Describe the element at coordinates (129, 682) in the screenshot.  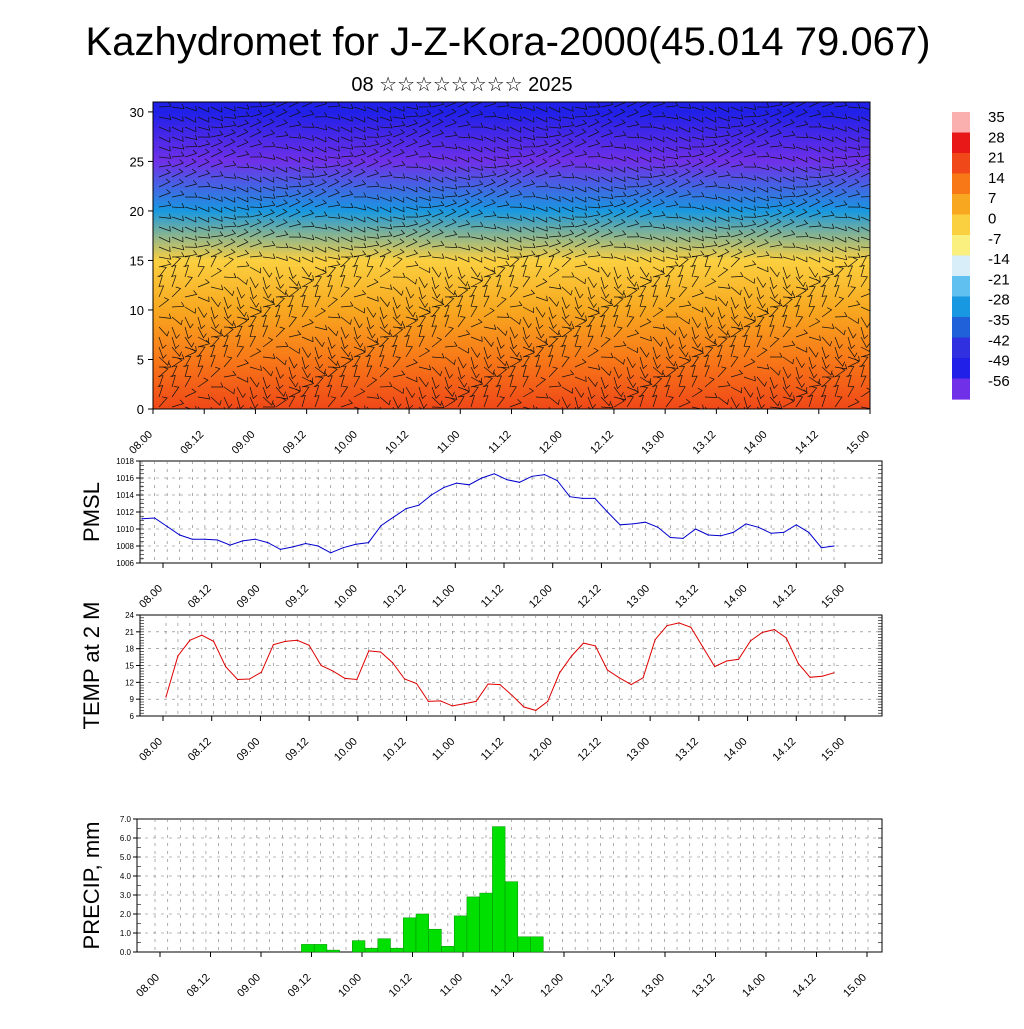
I see `y-tick-label: 12` at that location.